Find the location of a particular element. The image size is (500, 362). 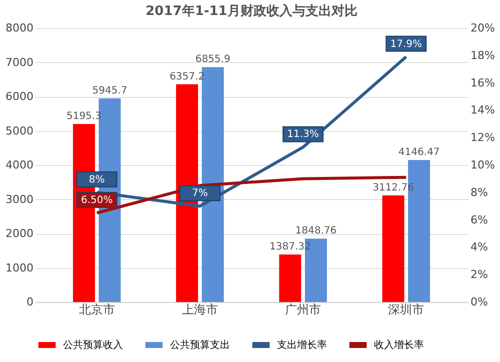

data-label: 11.3% is located at coordinates (303, 134).